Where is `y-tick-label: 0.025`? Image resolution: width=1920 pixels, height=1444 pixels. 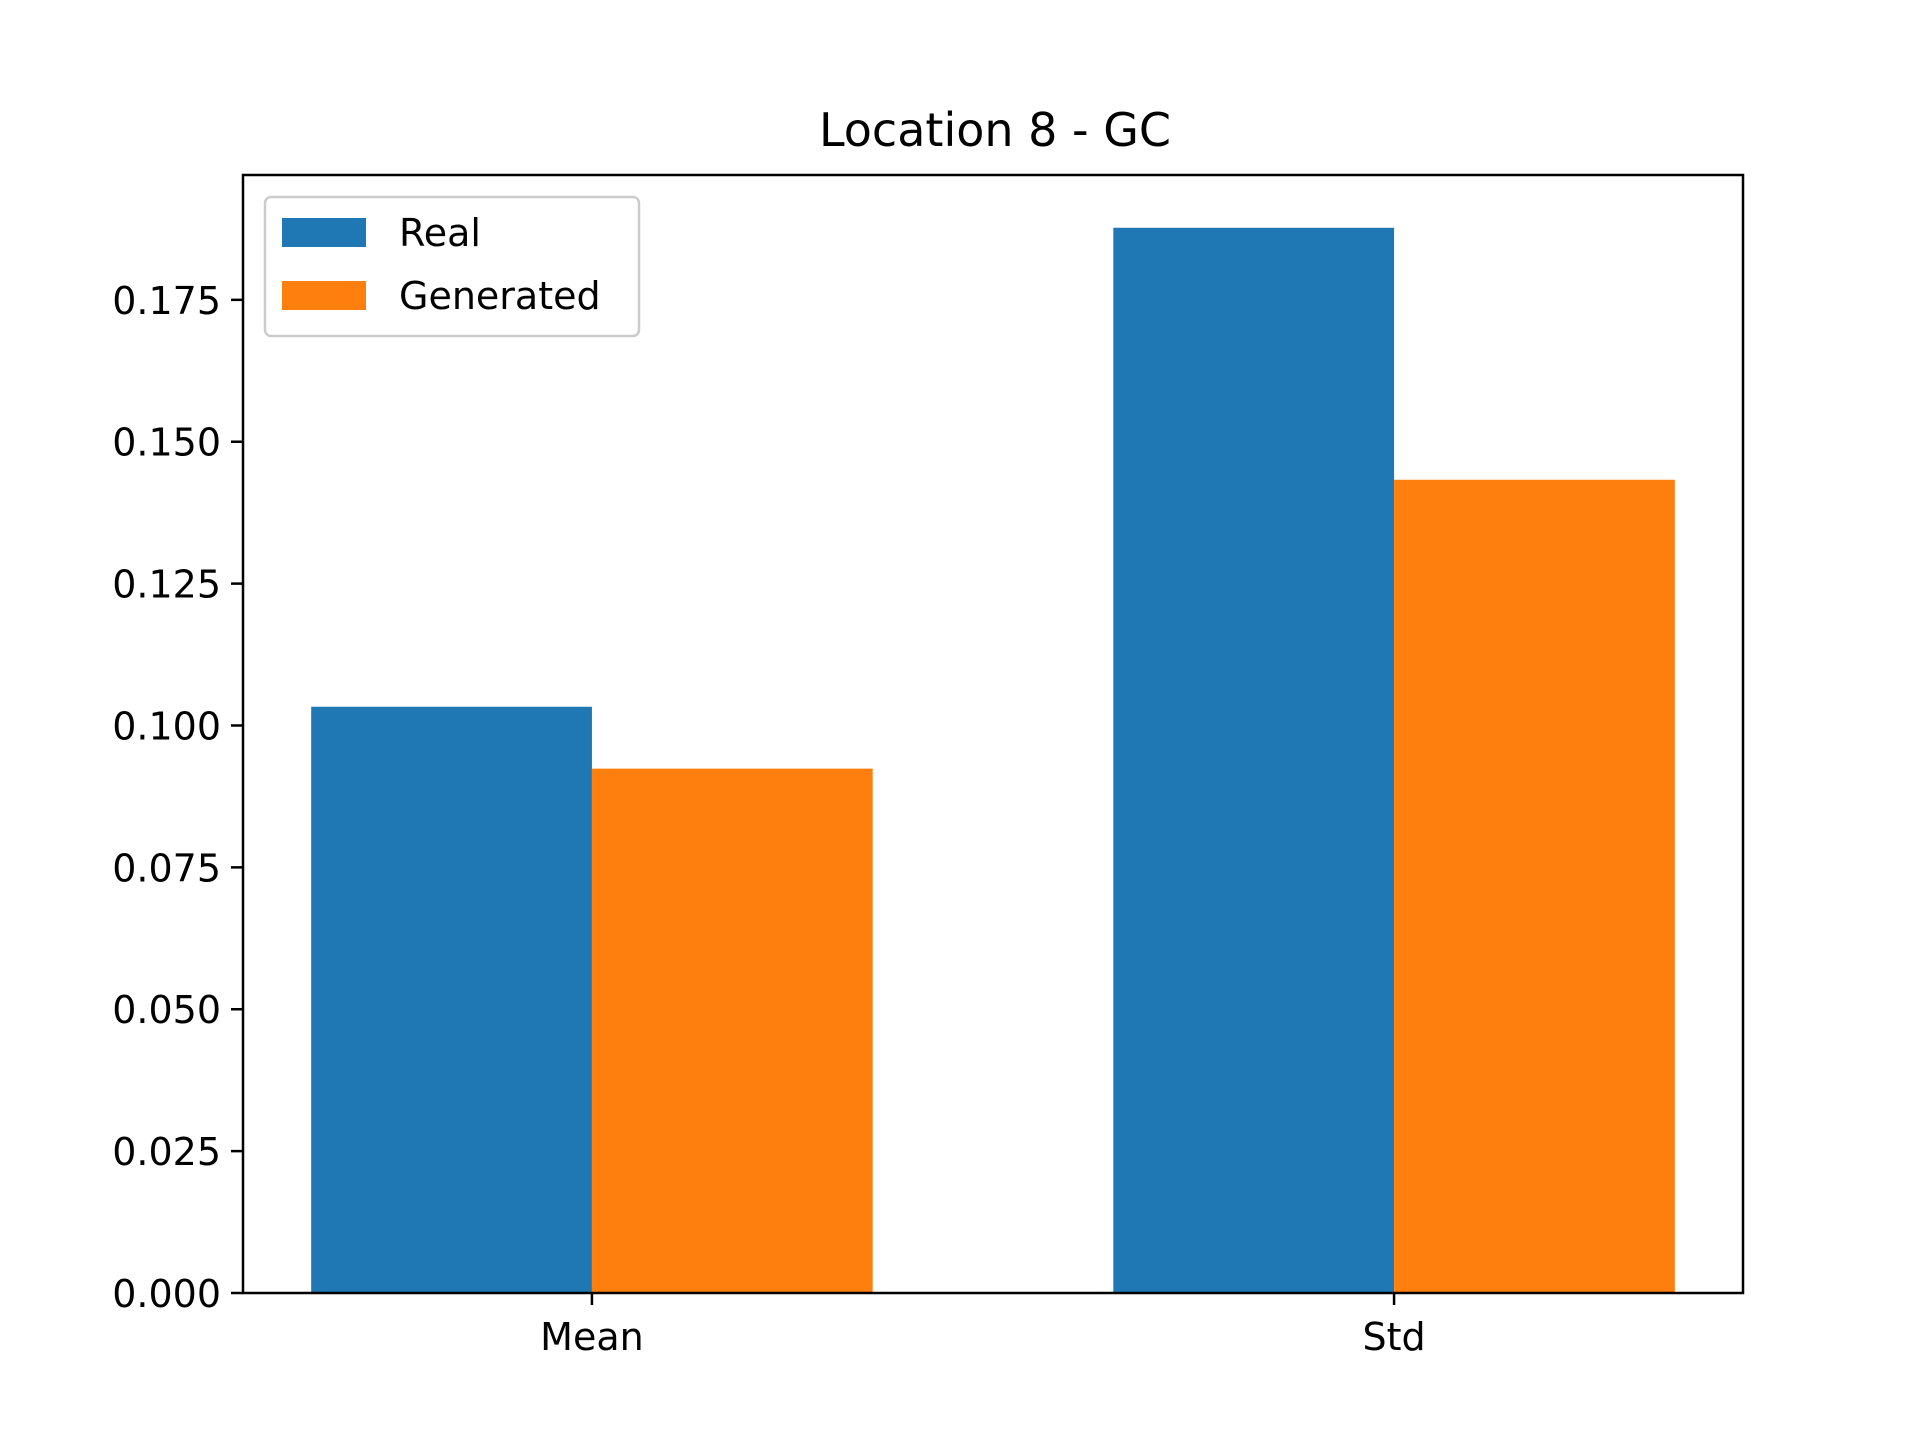 y-tick-label: 0.025 is located at coordinates (166, 1152).